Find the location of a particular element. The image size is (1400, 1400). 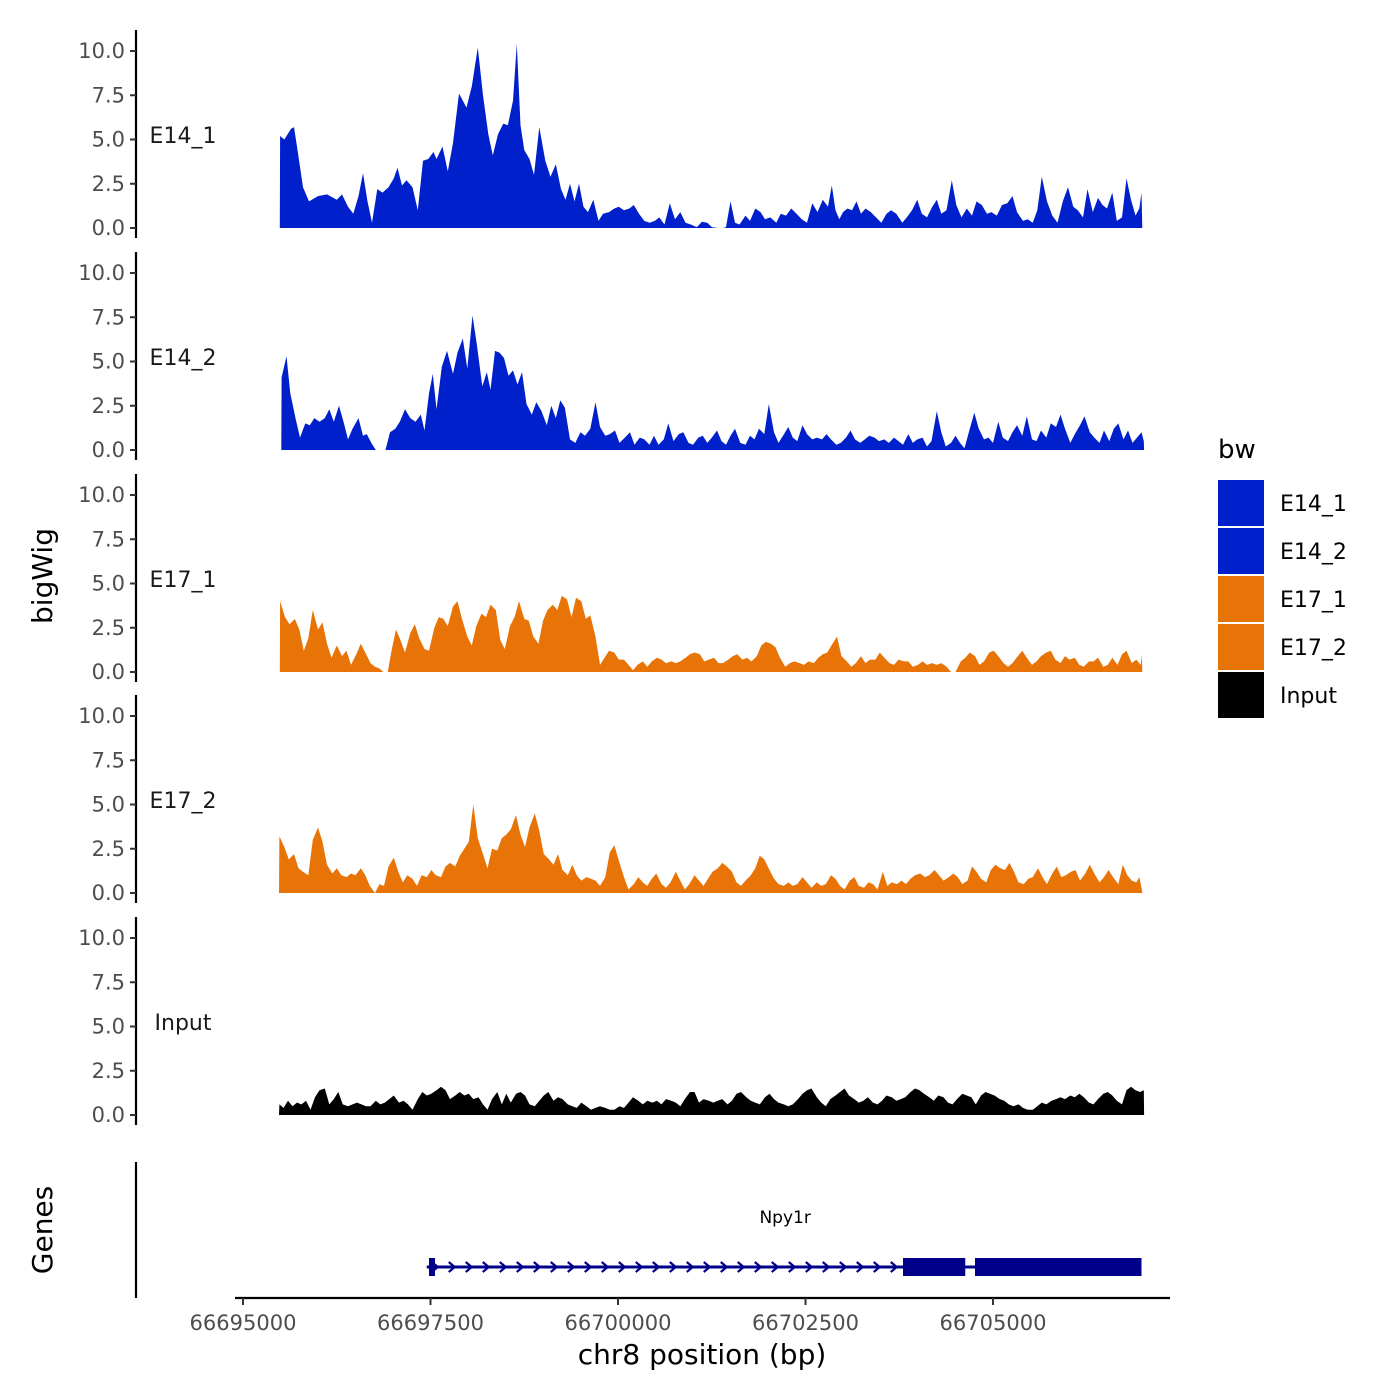

gene-layer: Npy1r is located at coordinates (784, 1242).